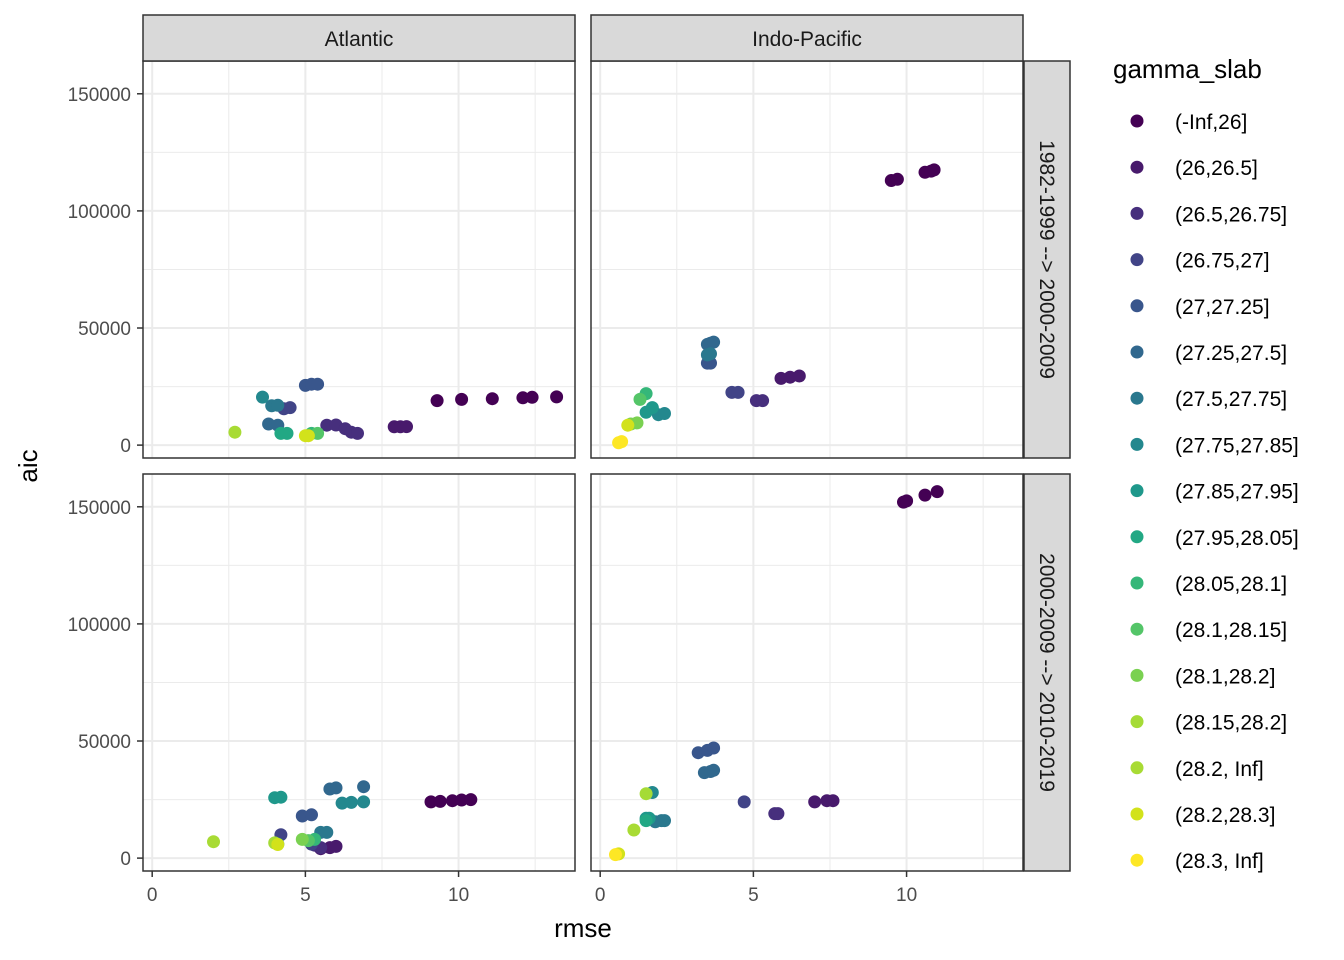  What do you see at coordinates (99, 508) in the screenshot?
I see `y-tick-label: 150000` at bounding box center [99, 508].